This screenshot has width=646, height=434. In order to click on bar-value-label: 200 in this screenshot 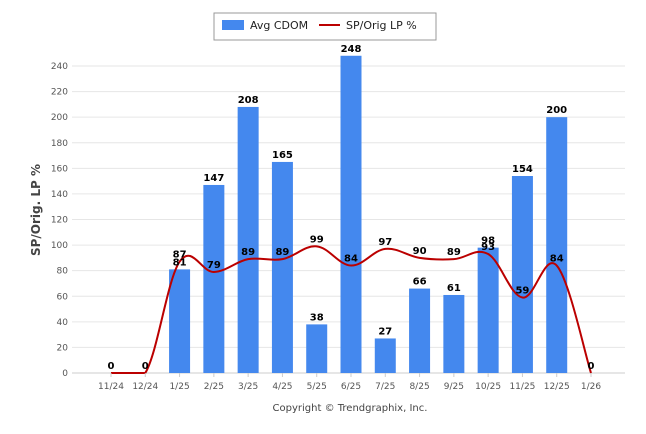, I will do `click(556, 110)`.